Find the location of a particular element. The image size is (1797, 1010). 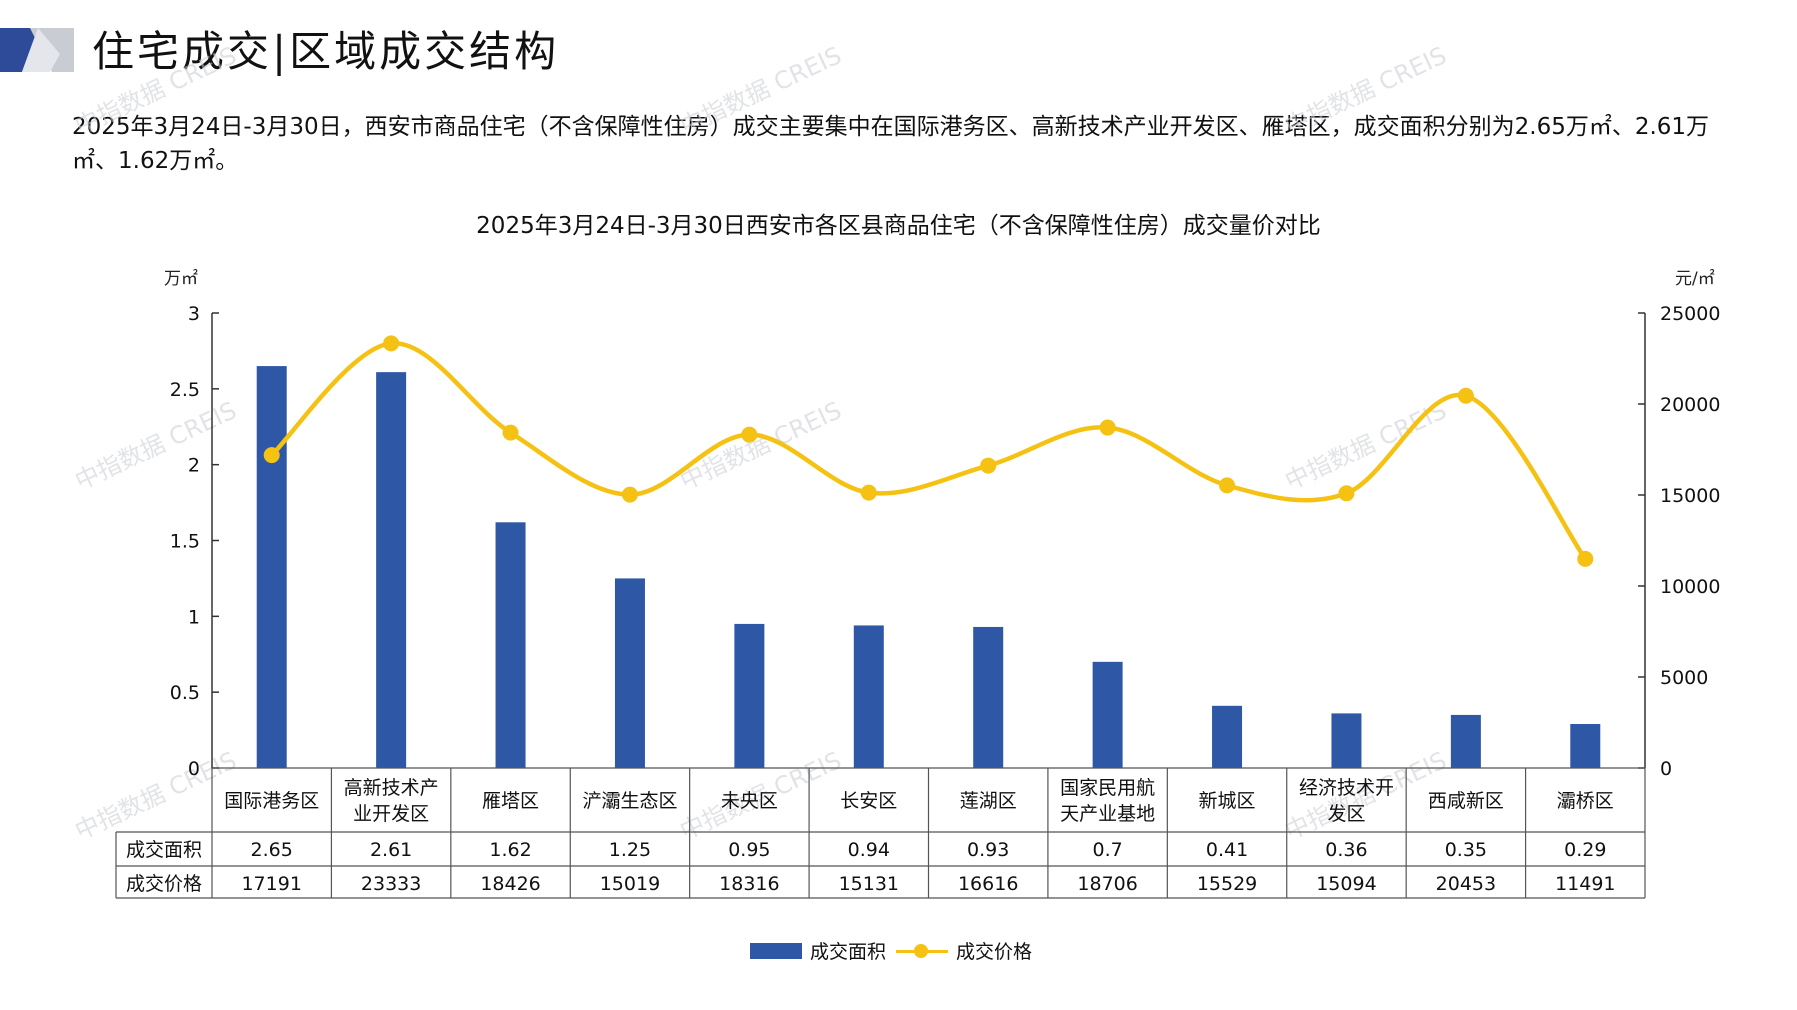

category-label: 长安区 is located at coordinates (868, 801).